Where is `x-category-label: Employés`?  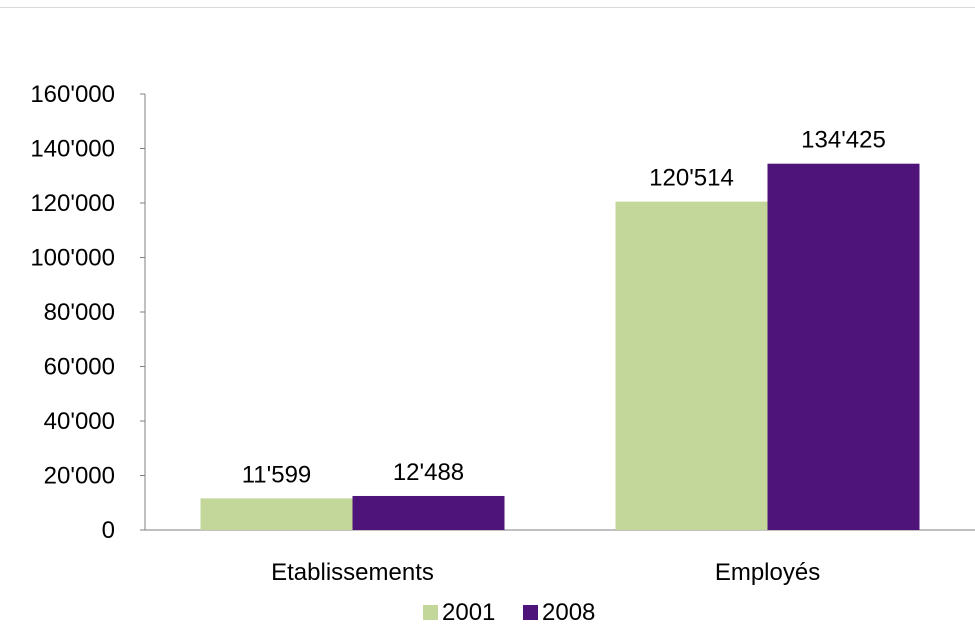 x-category-label: Employés is located at coordinates (767, 572).